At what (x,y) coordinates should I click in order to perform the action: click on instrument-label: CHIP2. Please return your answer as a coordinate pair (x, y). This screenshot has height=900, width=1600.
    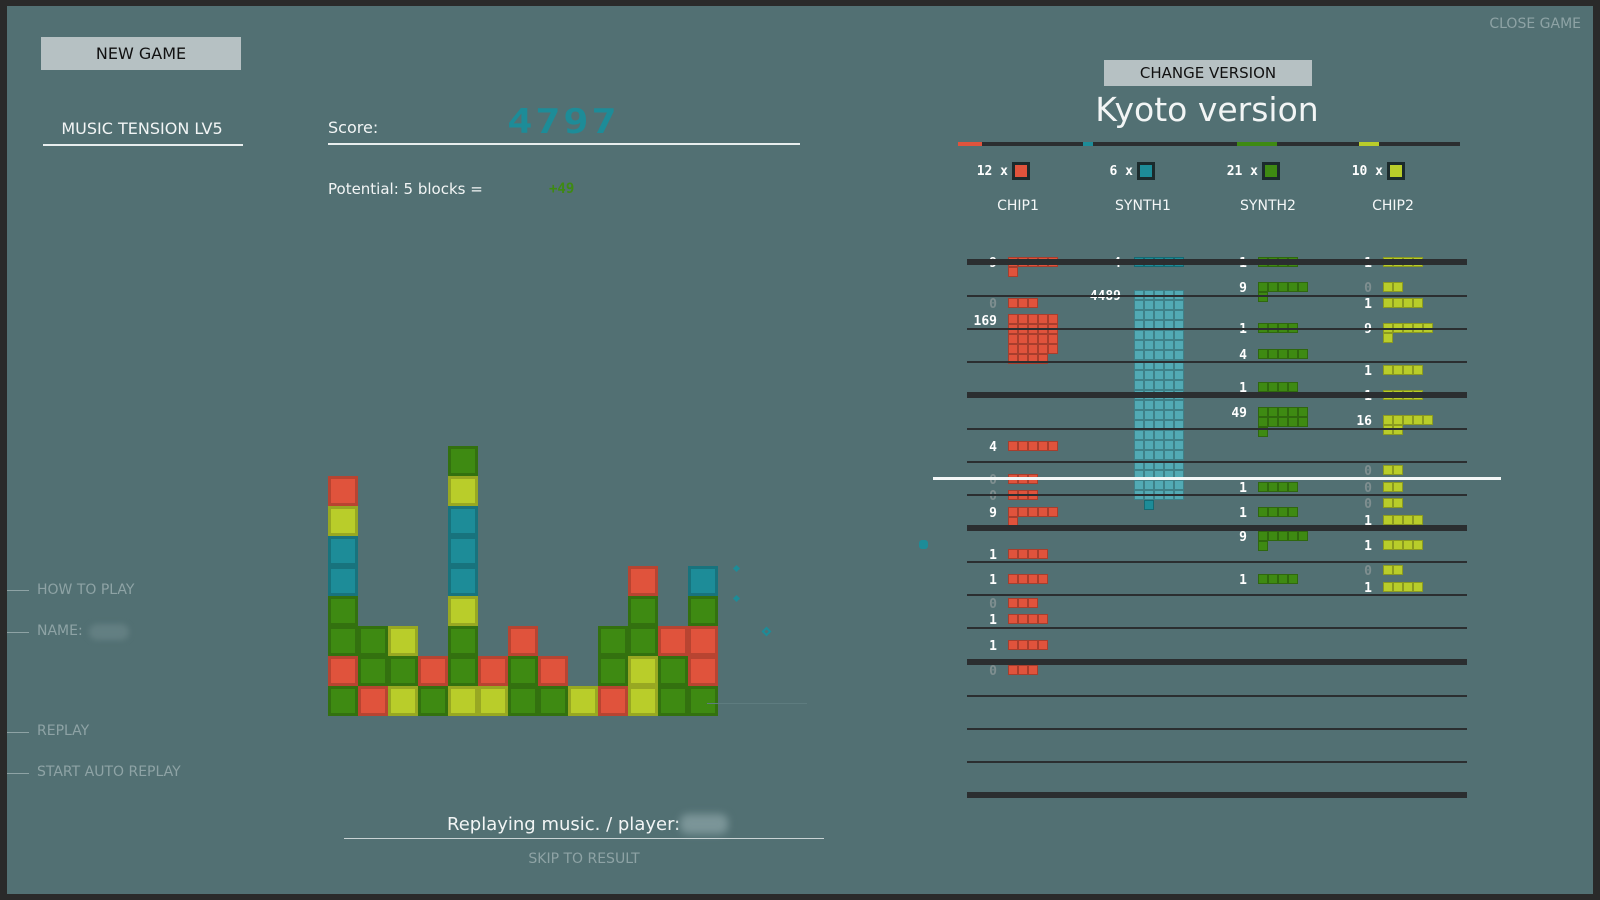
    Looking at the image, I should click on (1393, 206).